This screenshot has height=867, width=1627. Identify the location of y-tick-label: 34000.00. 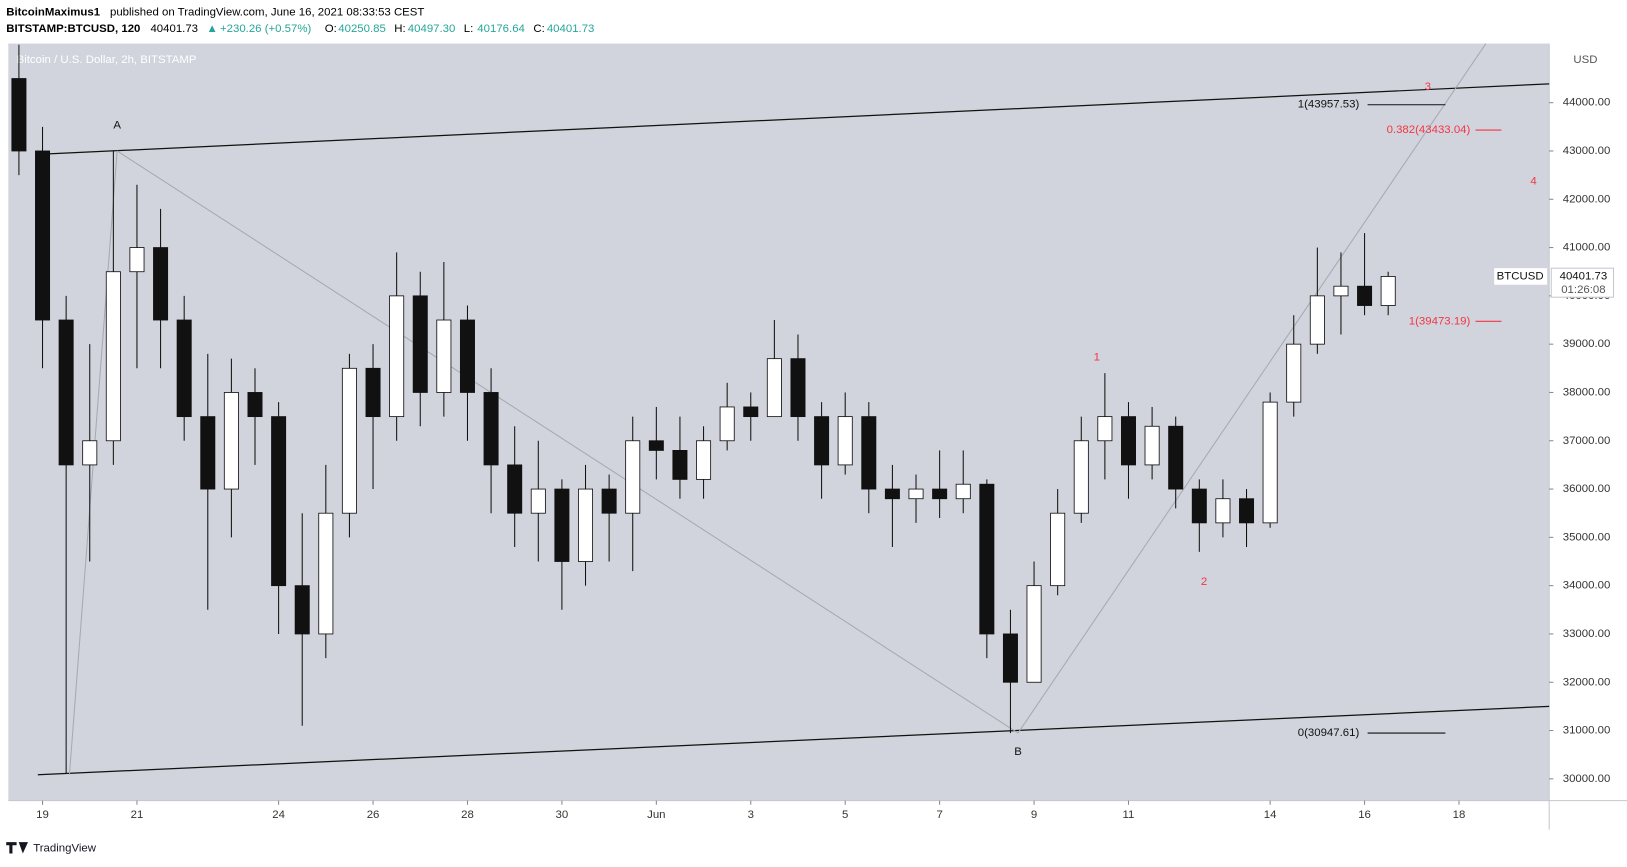
(1587, 586).